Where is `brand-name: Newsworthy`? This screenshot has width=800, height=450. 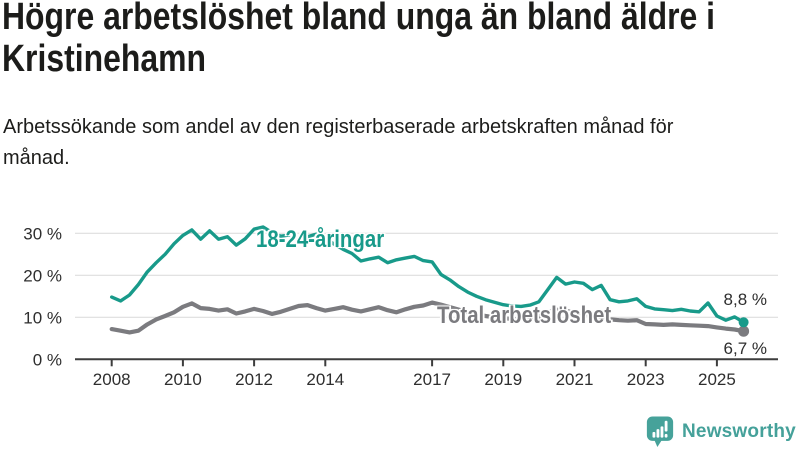 brand-name: Newsworthy is located at coordinates (739, 431).